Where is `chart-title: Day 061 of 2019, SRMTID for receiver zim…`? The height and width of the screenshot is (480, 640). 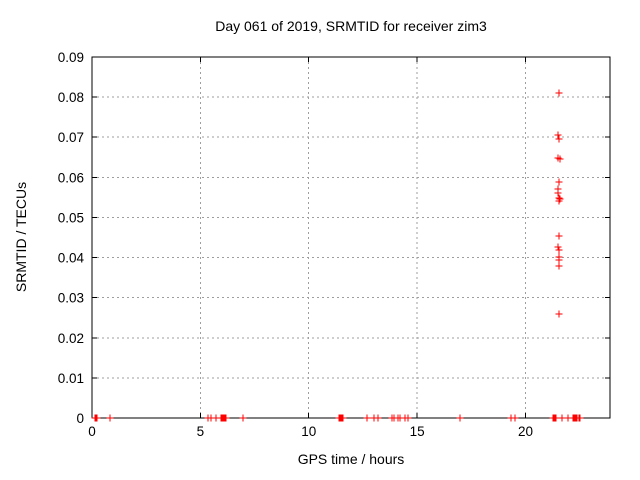
chart-title: Day 061 of 2019, SRMTID for receiver zim… is located at coordinates (351, 26).